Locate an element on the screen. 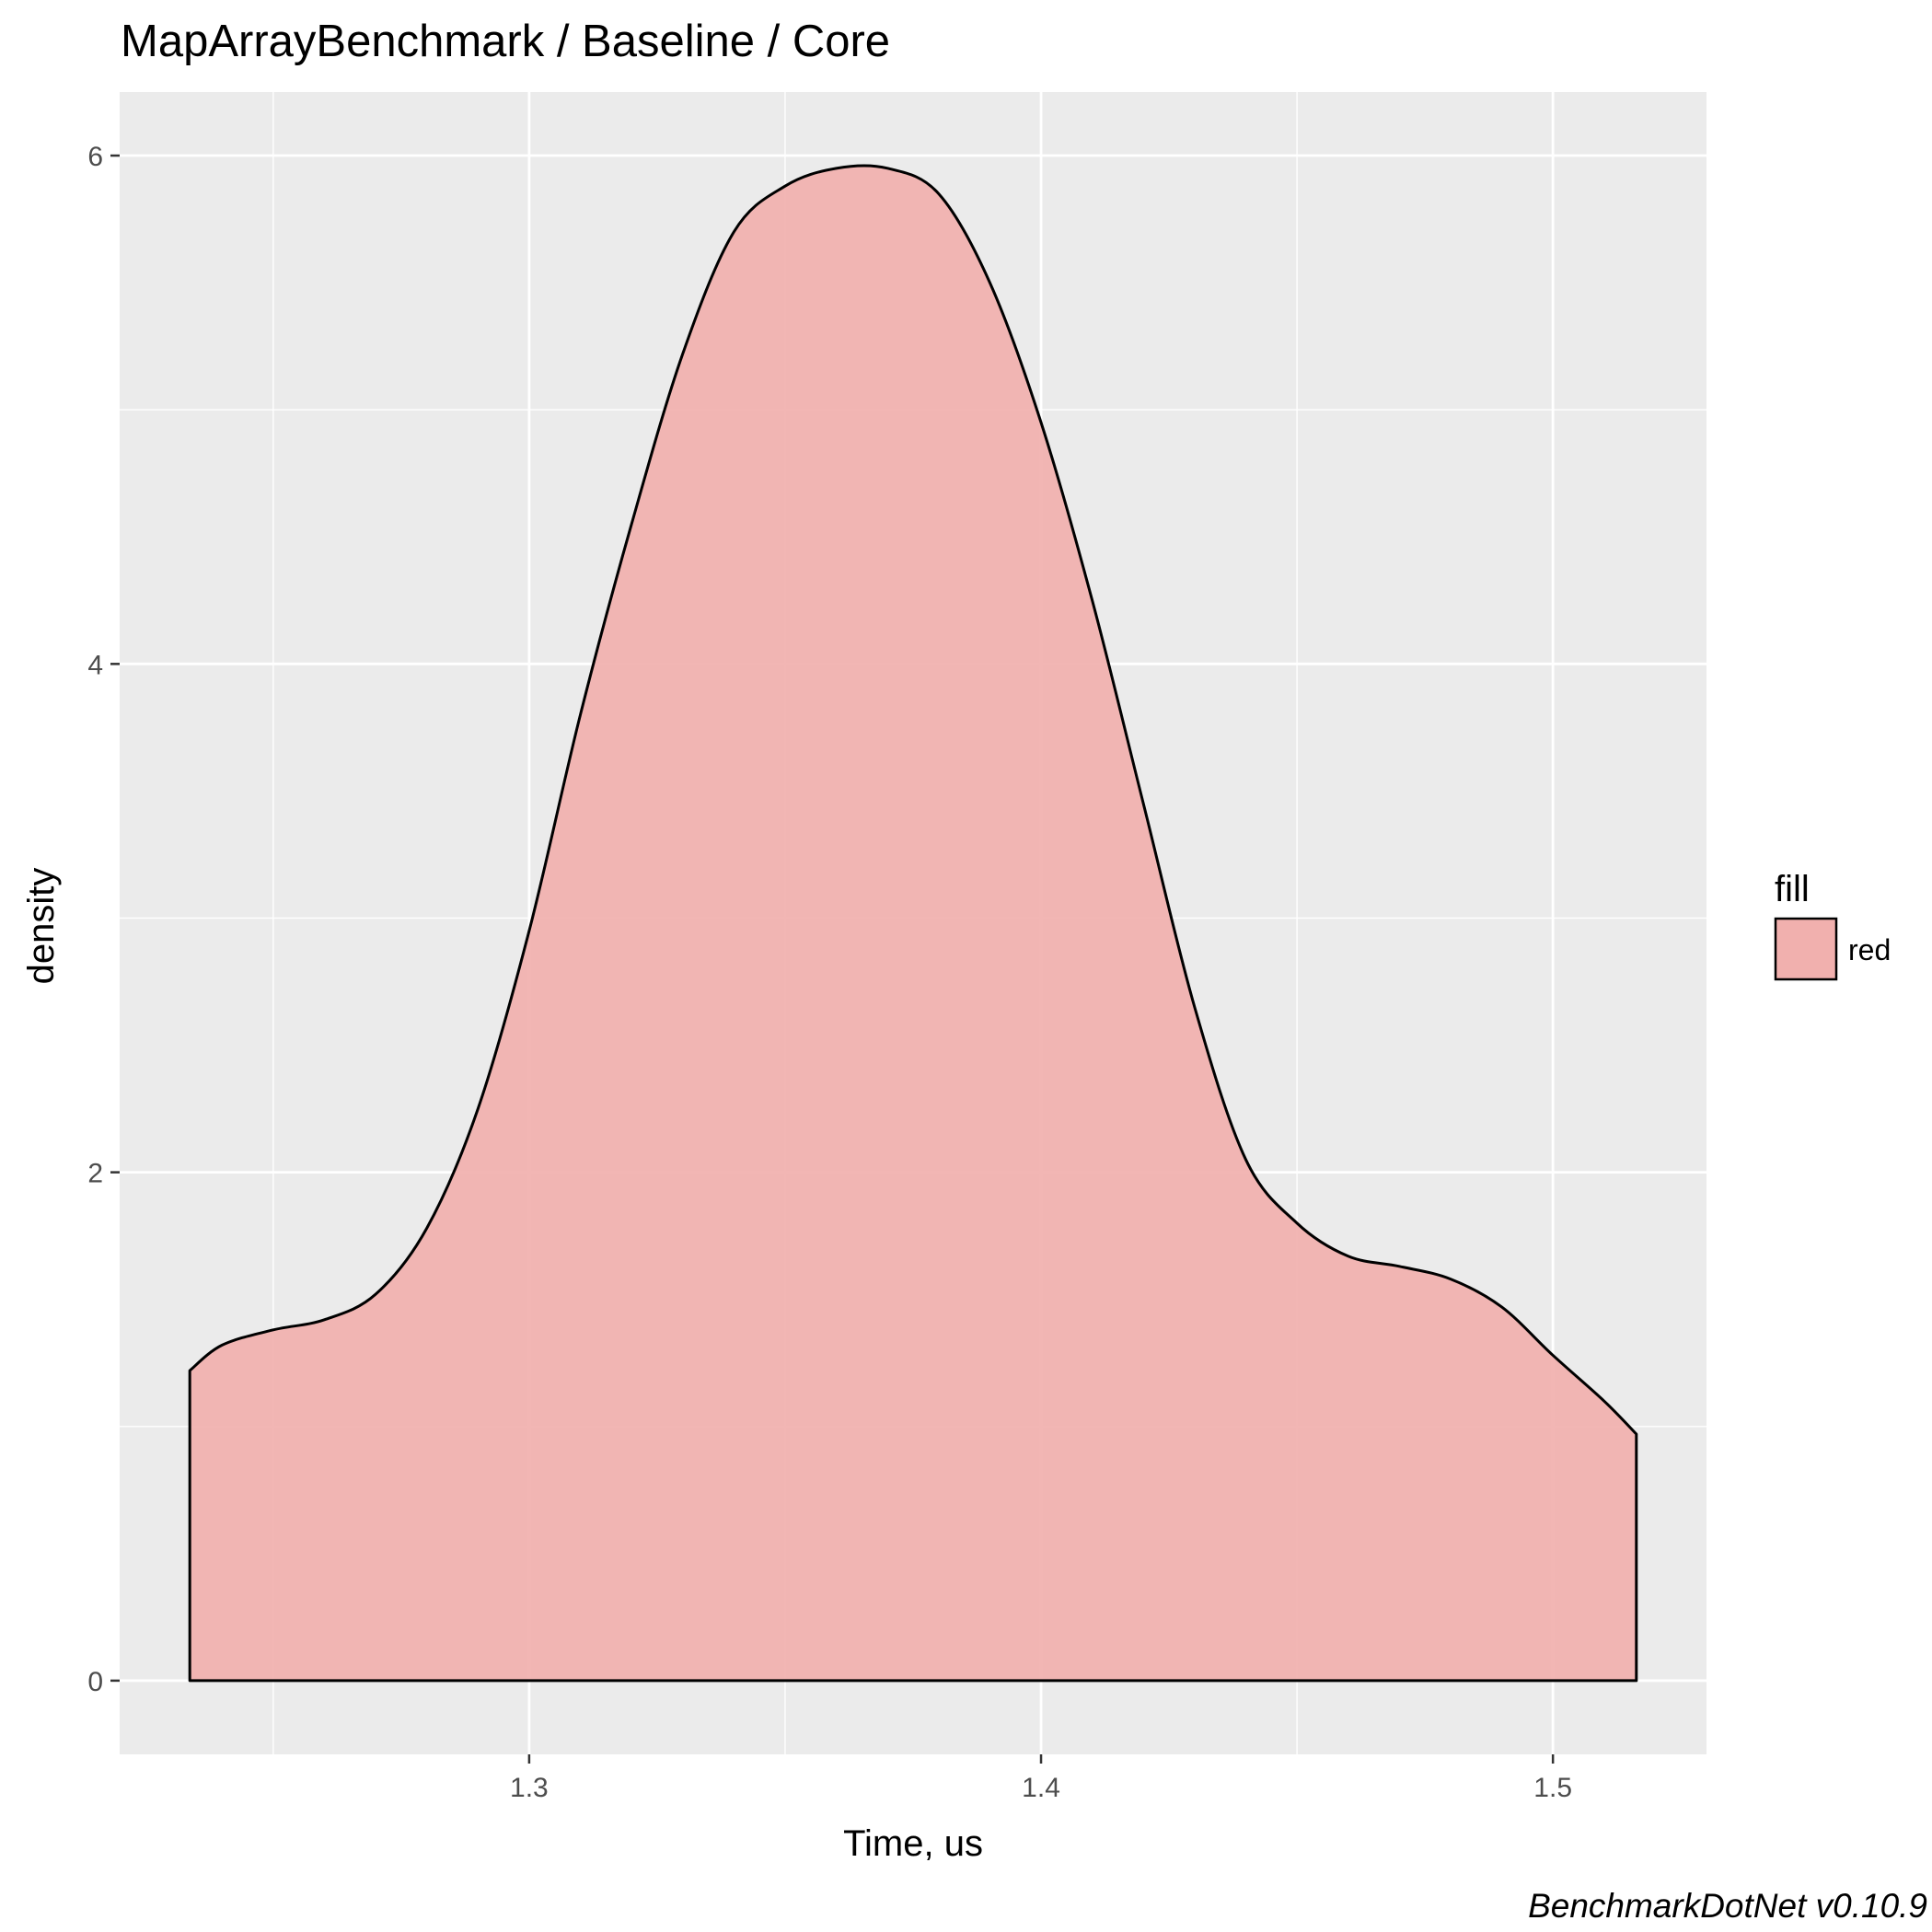  legend: fill red is located at coordinates (1833, 925).